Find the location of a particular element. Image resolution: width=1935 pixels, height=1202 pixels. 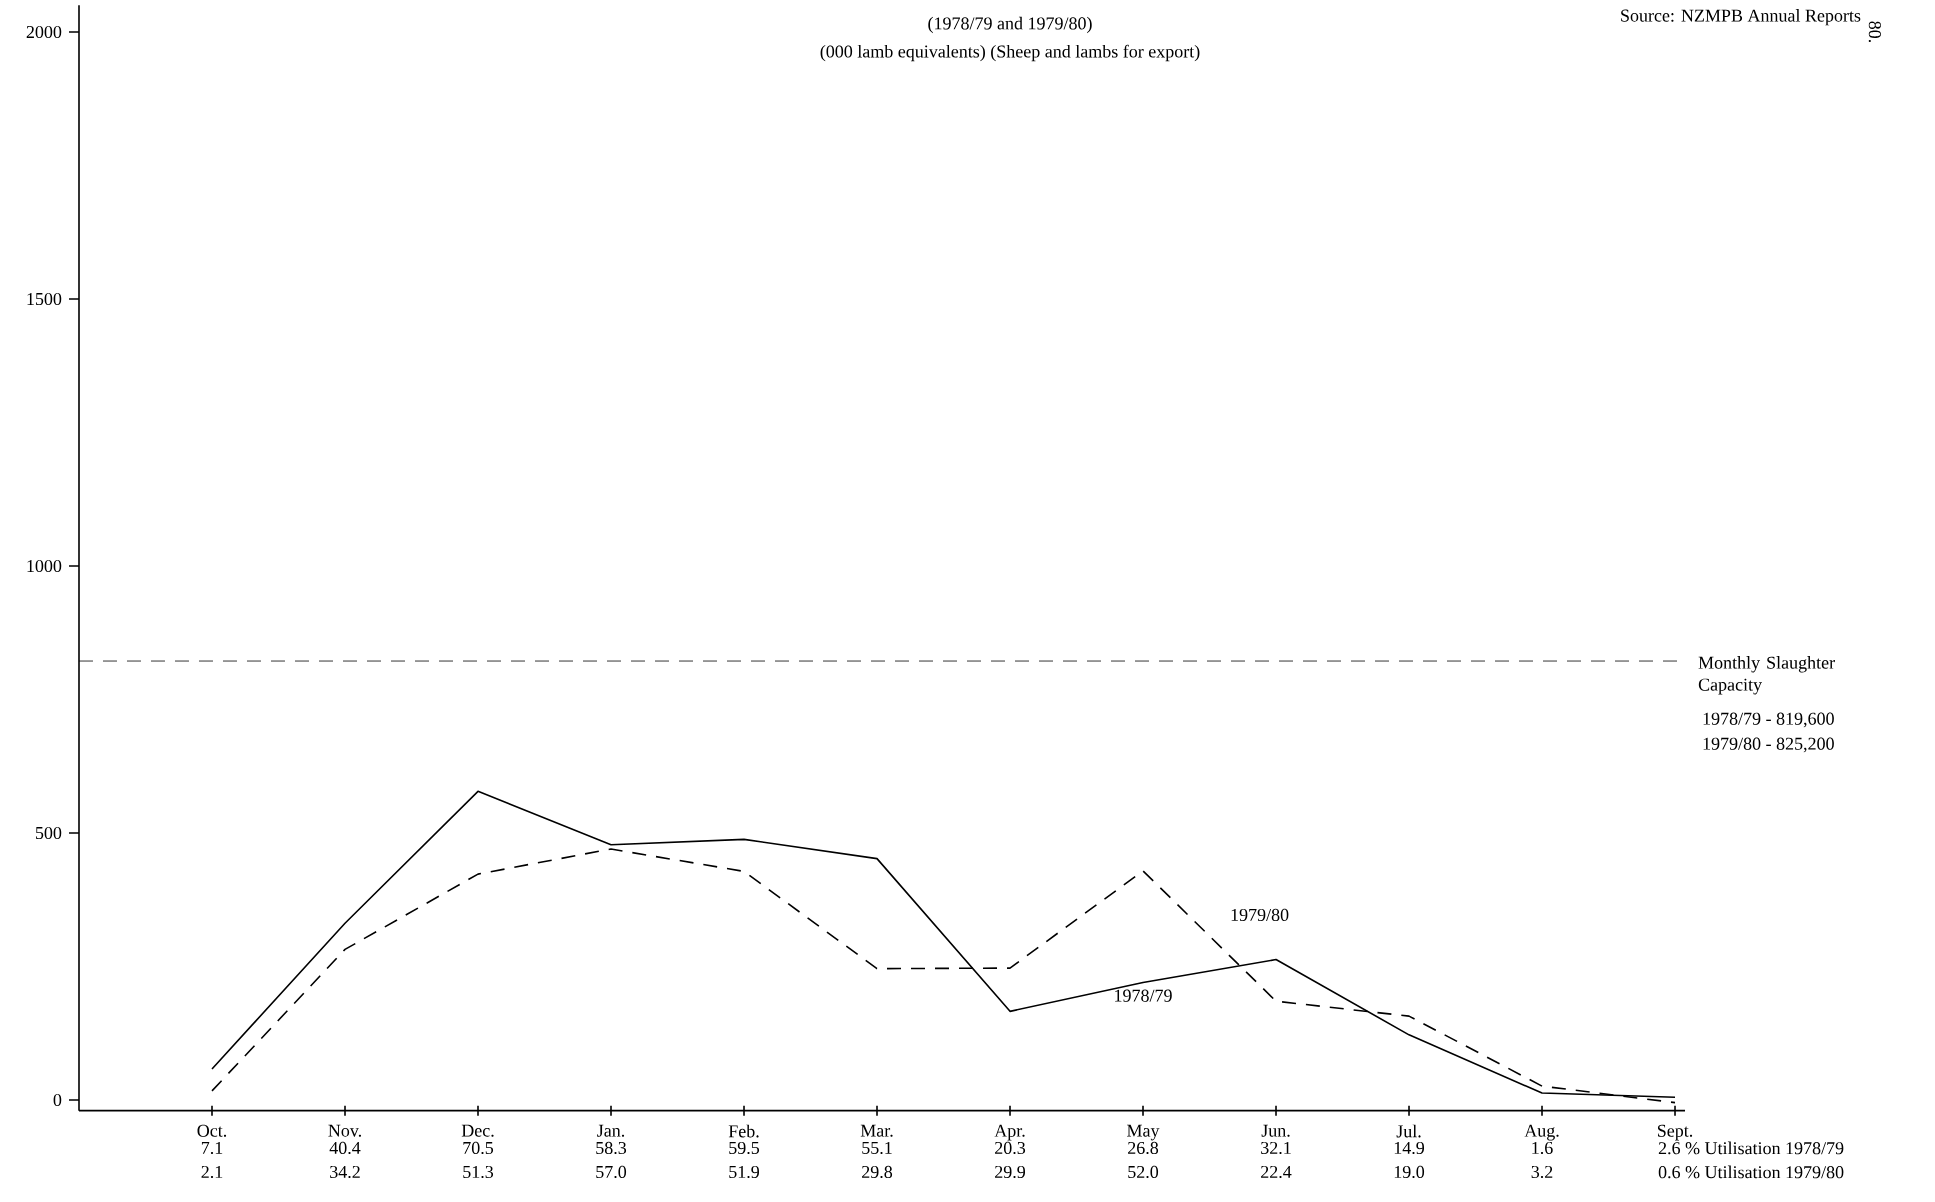

series-label: 1979/80 is located at coordinates (1260, 914).